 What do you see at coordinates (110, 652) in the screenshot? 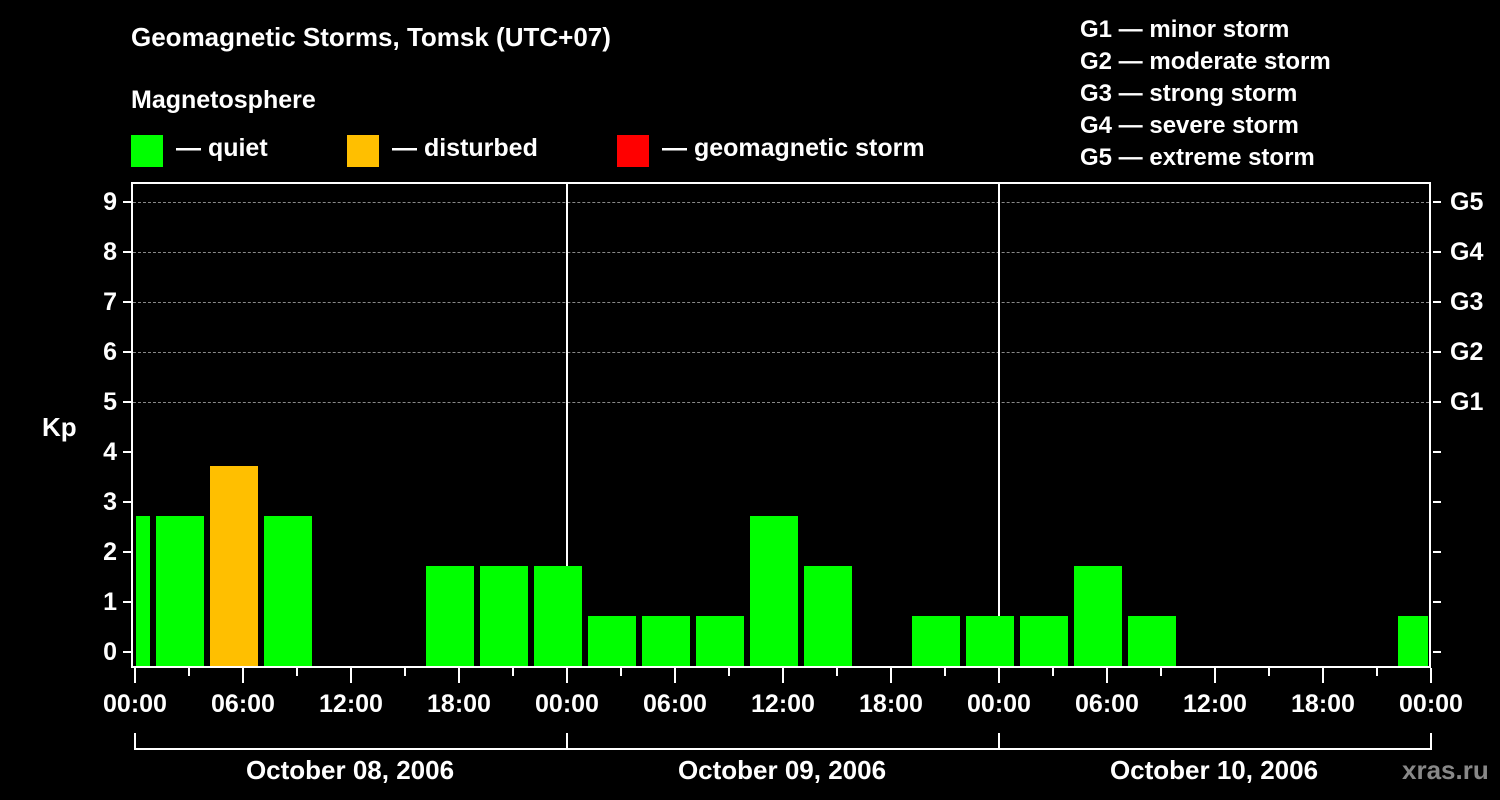
I see `y-tick-label: 0` at bounding box center [110, 652].